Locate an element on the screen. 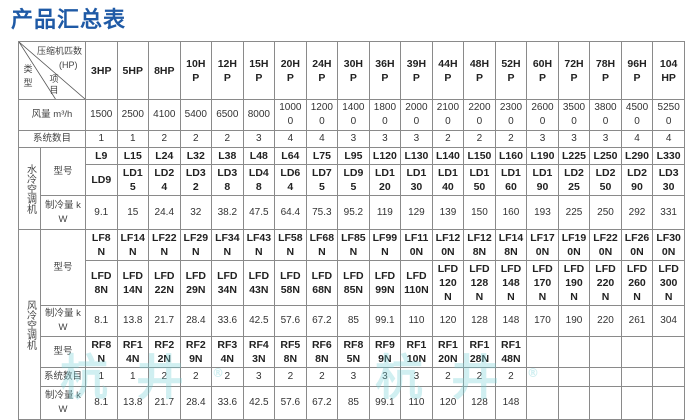  model-value: LFD34N is located at coordinates (227, 283).